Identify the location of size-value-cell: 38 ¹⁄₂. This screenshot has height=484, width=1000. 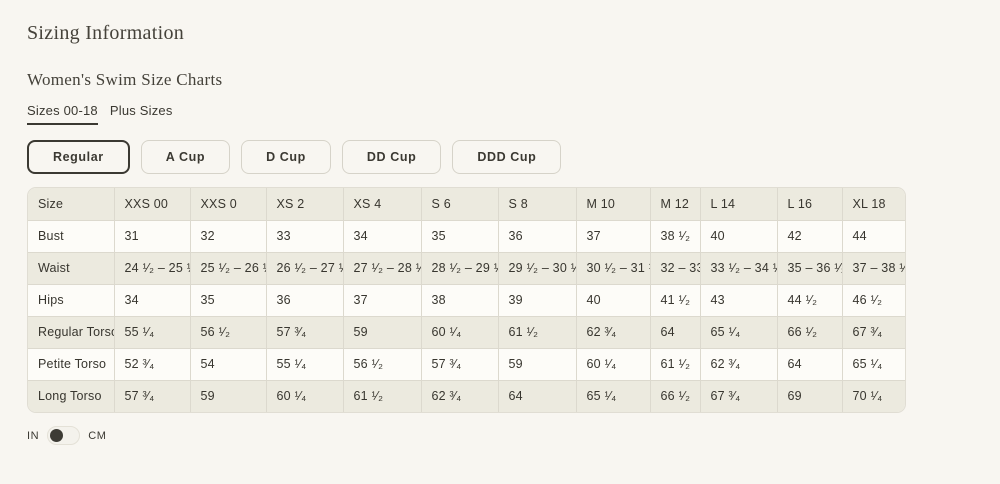
(675, 236).